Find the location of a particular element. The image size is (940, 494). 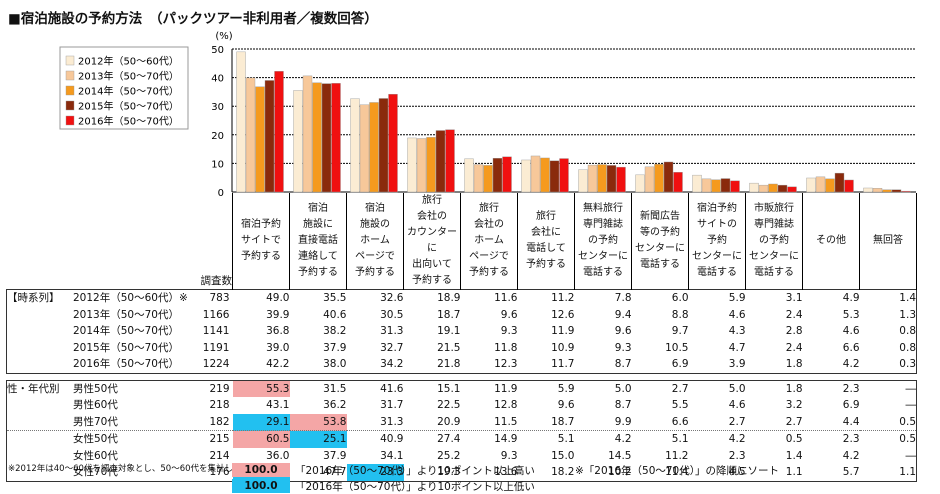

cell-value: 10.9 is located at coordinates (563, 347).